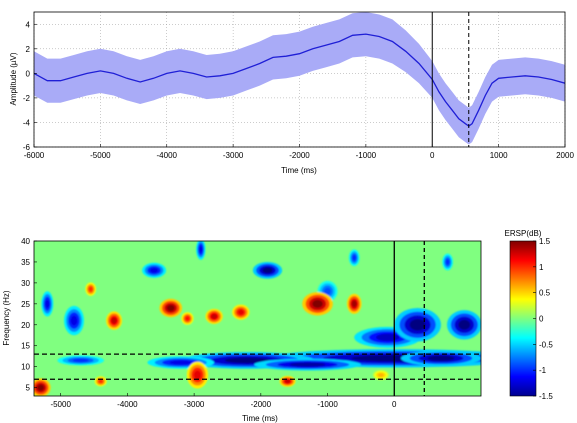  What do you see at coordinates (6, 317) in the screenshot?
I see `ersp-y-axis-label: Frequency (Hz)` at bounding box center [6, 317].